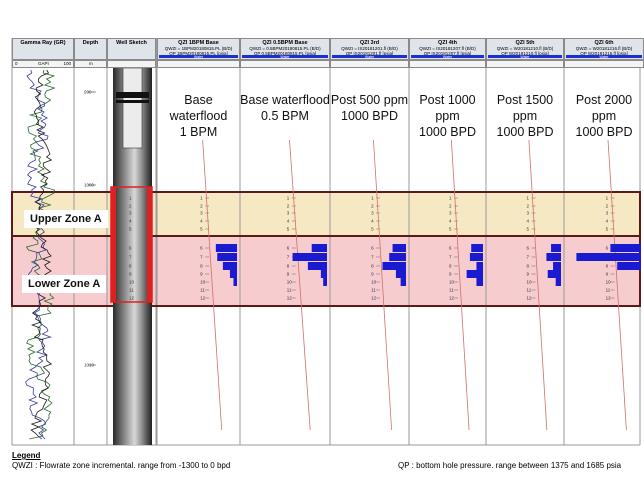 This screenshot has width=644, height=477. What do you see at coordinates (130, 213) in the screenshot?
I see `zone-number: 3` at bounding box center [130, 213].